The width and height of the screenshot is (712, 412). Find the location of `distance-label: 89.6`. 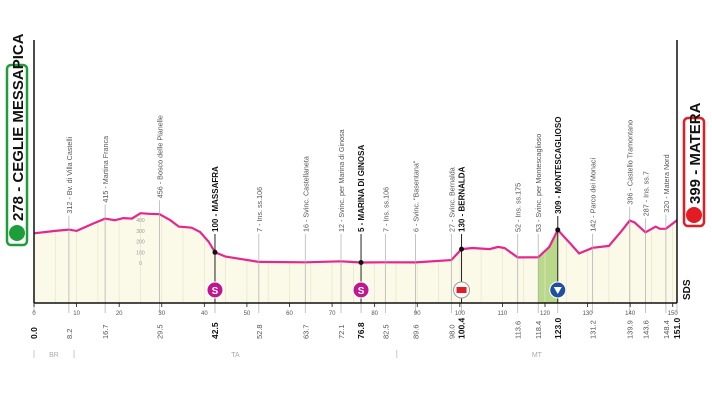

distance-label: 89.6 is located at coordinates (416, 331).